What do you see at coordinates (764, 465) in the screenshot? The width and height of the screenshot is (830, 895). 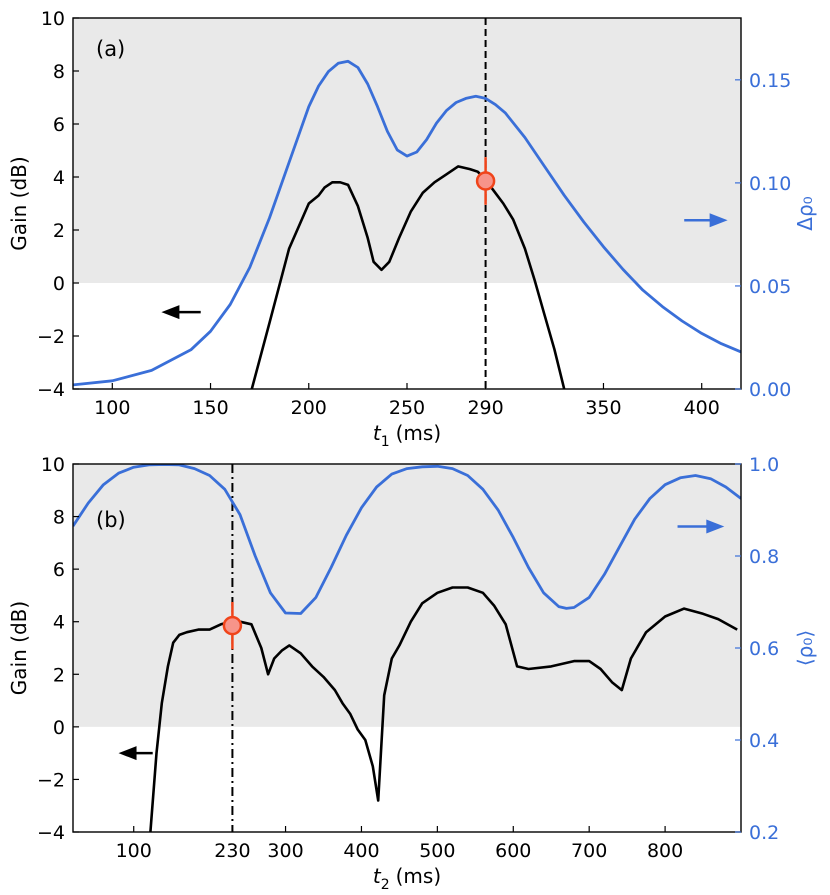 I see `y-right-tick-label: 1.0` at bounding box center [764, 465].